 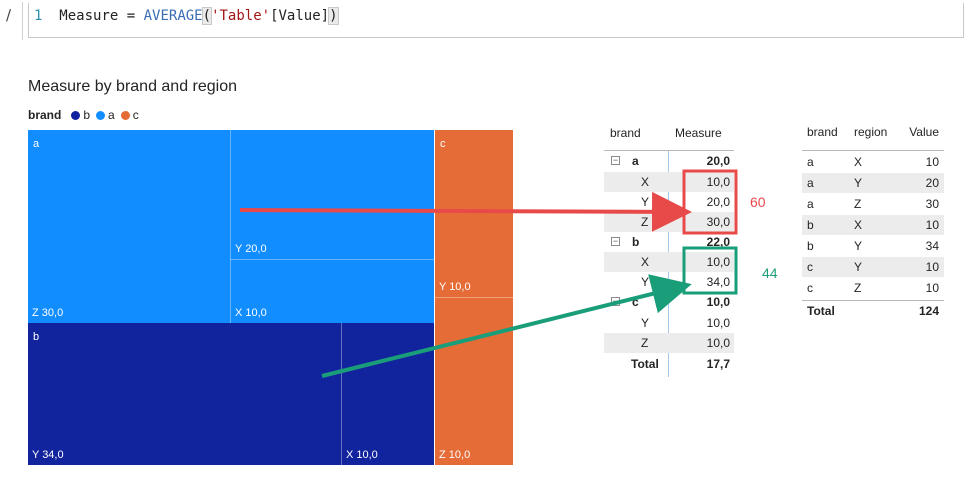 I want to click on matrix-group-a: a, so click(x=635, y=161).